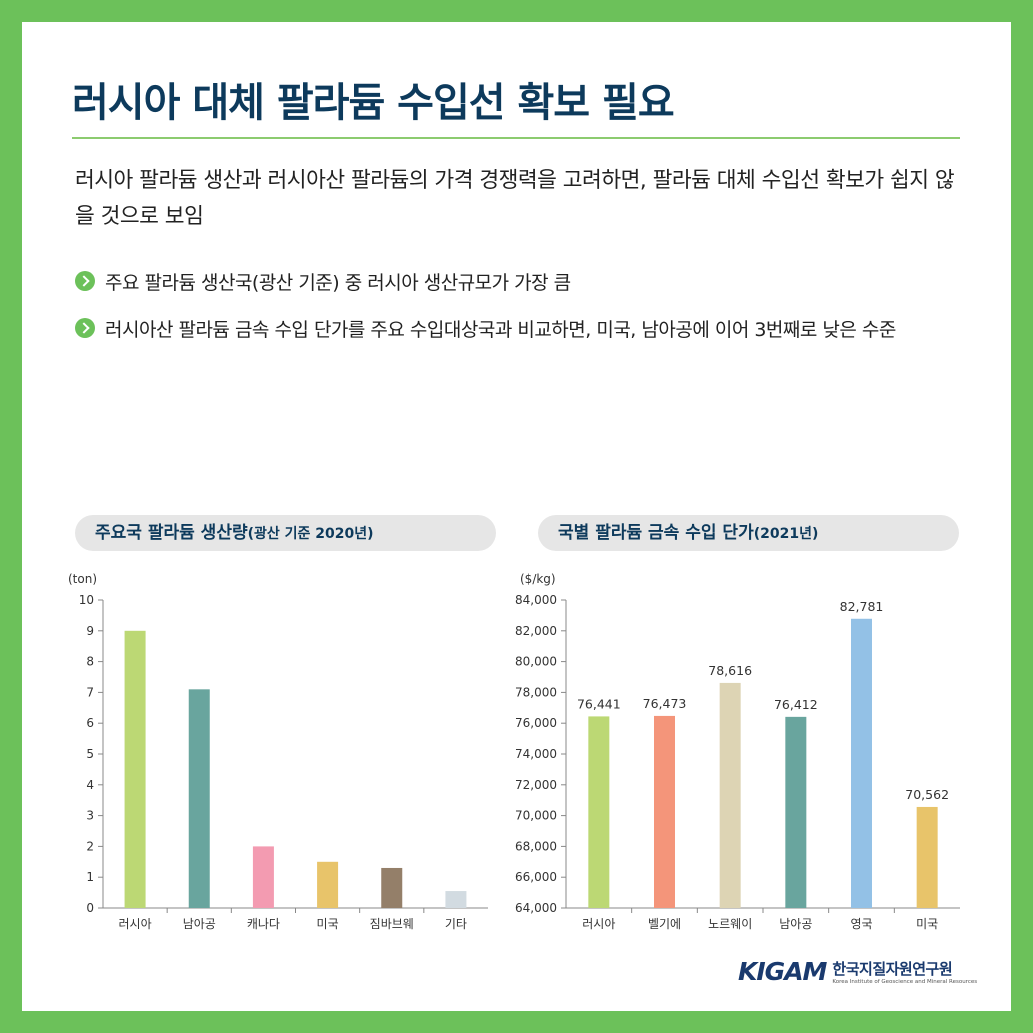  What do you see at coordinates (730, 924) in the screenshot?
I see `x-tick-label: 노르웨이` at bounding box center [730, 924].